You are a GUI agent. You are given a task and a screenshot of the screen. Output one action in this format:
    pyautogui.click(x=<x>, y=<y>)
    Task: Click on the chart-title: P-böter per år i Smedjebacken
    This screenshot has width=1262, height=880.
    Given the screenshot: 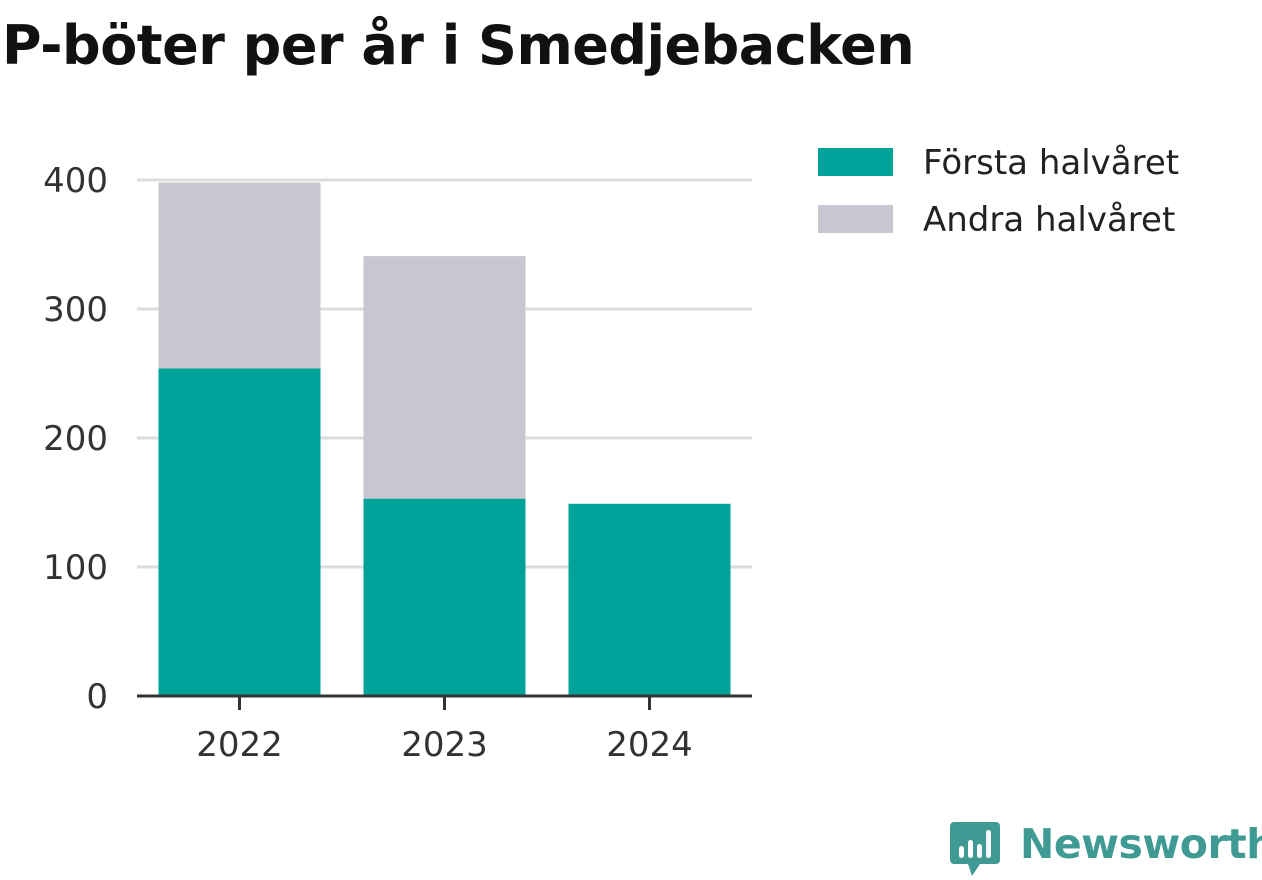 What is the action you would take?
    pyautogui.click(x=458, y=45)
    